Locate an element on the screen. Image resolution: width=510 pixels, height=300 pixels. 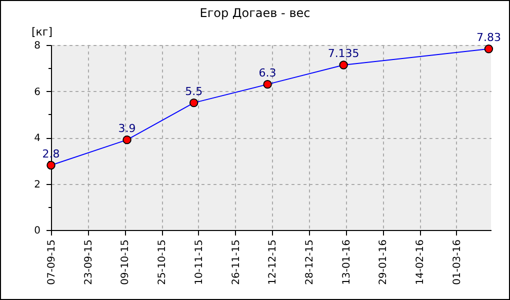
y-tick-label: 6 is located at coordinates (37, 92).